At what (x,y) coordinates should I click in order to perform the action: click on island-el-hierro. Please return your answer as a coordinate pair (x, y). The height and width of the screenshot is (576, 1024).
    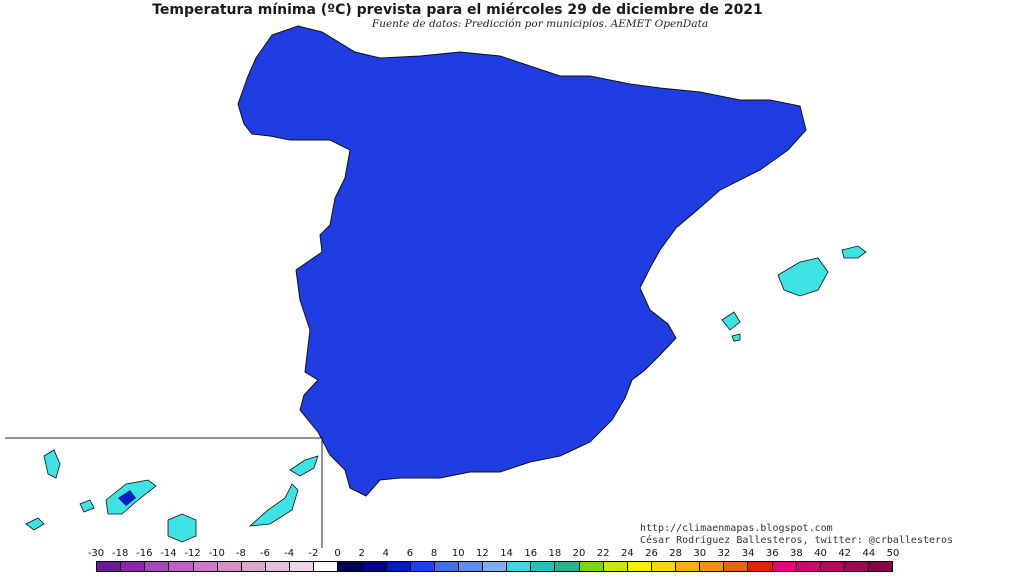
    Looking at the image, I should click on (35, 524).